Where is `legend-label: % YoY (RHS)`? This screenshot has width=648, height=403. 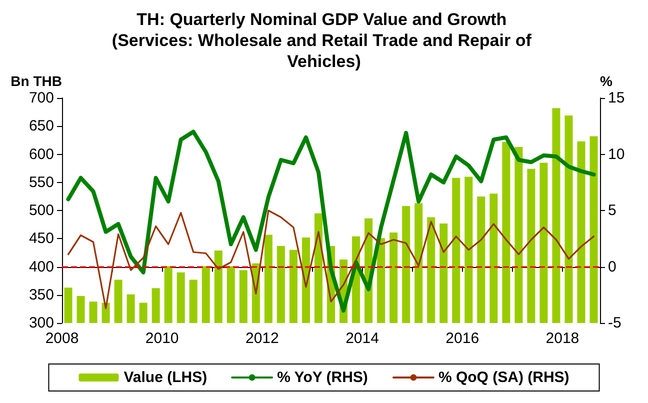
legend-label: % YoY (RHS) is located at coordinates (322, 377).